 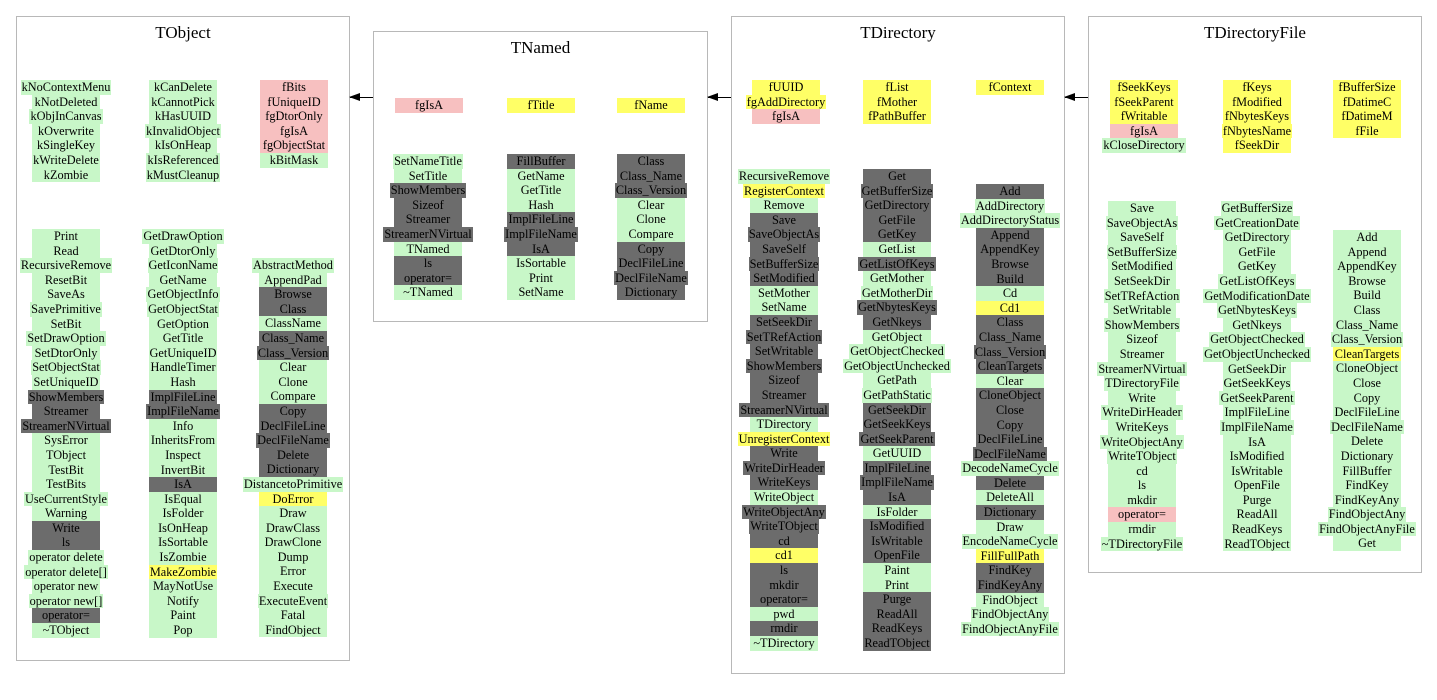 I want to click on method-item: mkdir, so click(x=784, y=585).